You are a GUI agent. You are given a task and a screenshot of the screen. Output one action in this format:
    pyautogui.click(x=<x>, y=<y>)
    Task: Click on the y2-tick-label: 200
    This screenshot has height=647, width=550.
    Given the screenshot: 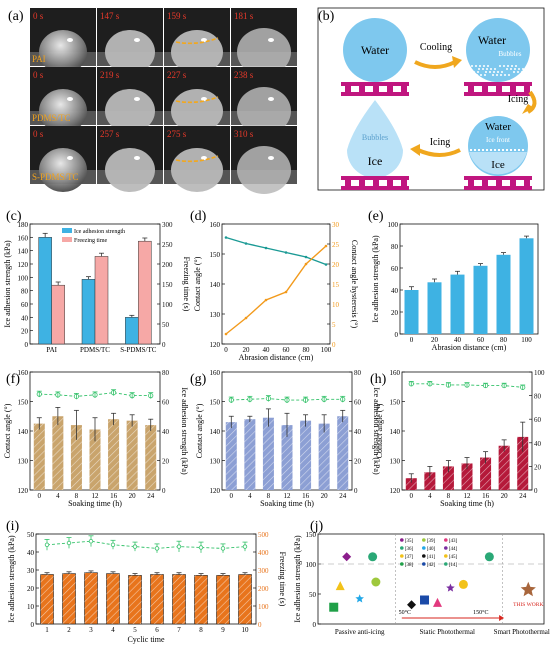 What is the action you would take?
    pyautogui.click(x=167, y=265)
    